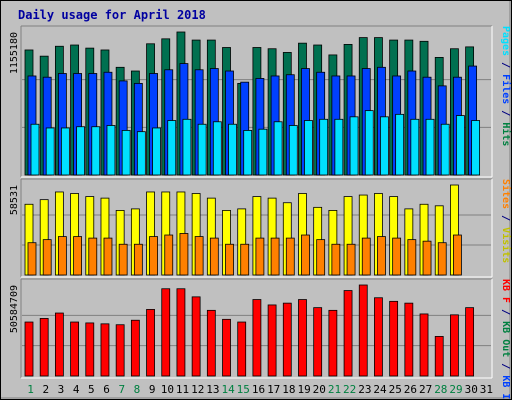 The image size is (512, 400). I want to click on legend-entry: Sites, so click(506, 194).